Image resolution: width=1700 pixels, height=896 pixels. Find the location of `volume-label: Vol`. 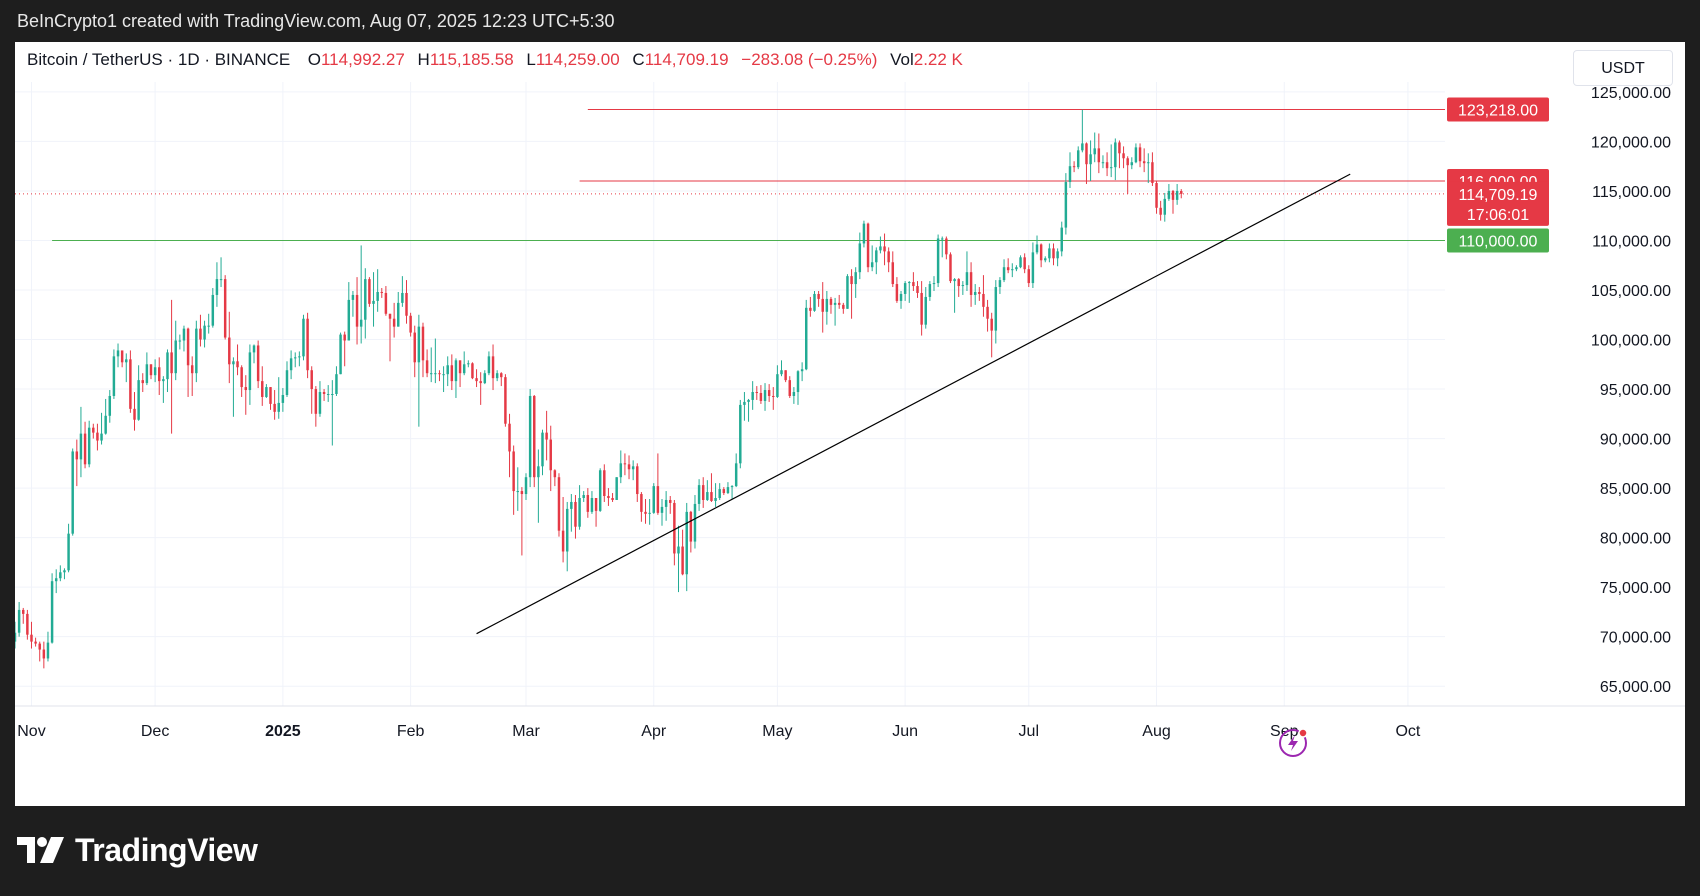

volume-label: Vol is located at coordinates (902, 59).